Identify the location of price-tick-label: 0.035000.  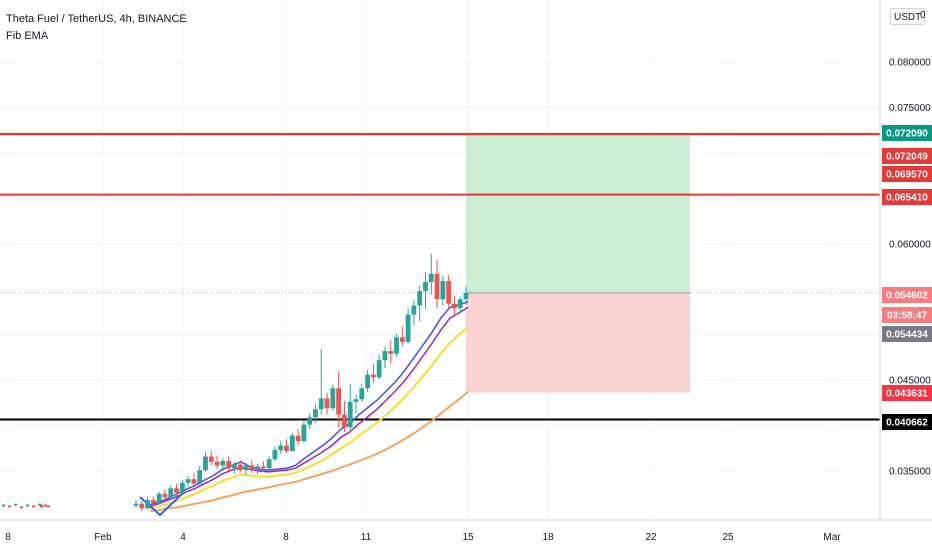
(910, 472).